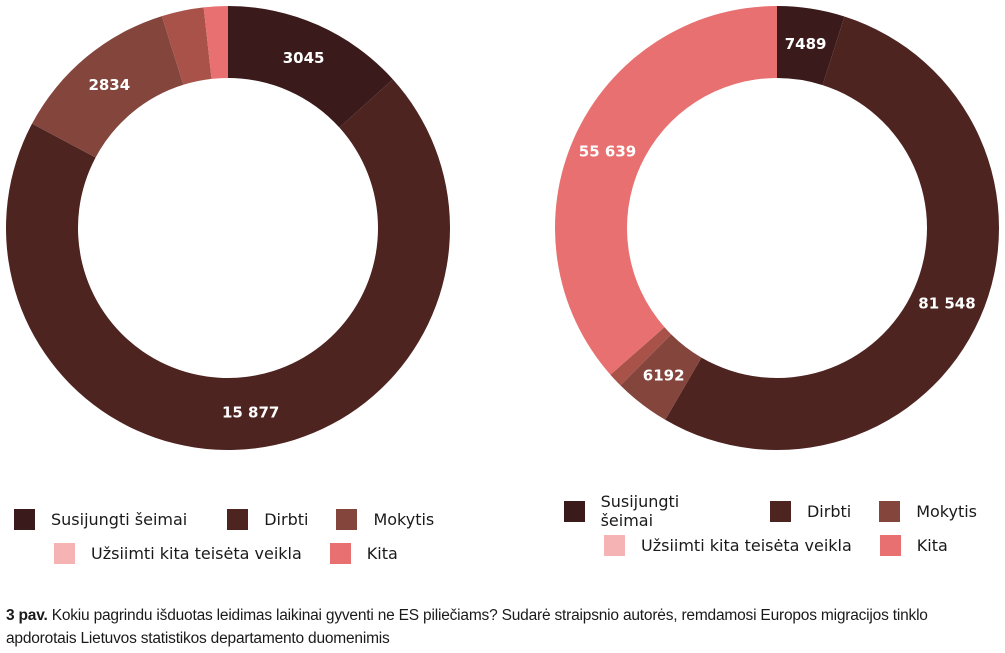  What do you see at coordinates (806, 44) in the screenshot?
I see `slice-value-label: 7489` at bounding box center [806, 44].